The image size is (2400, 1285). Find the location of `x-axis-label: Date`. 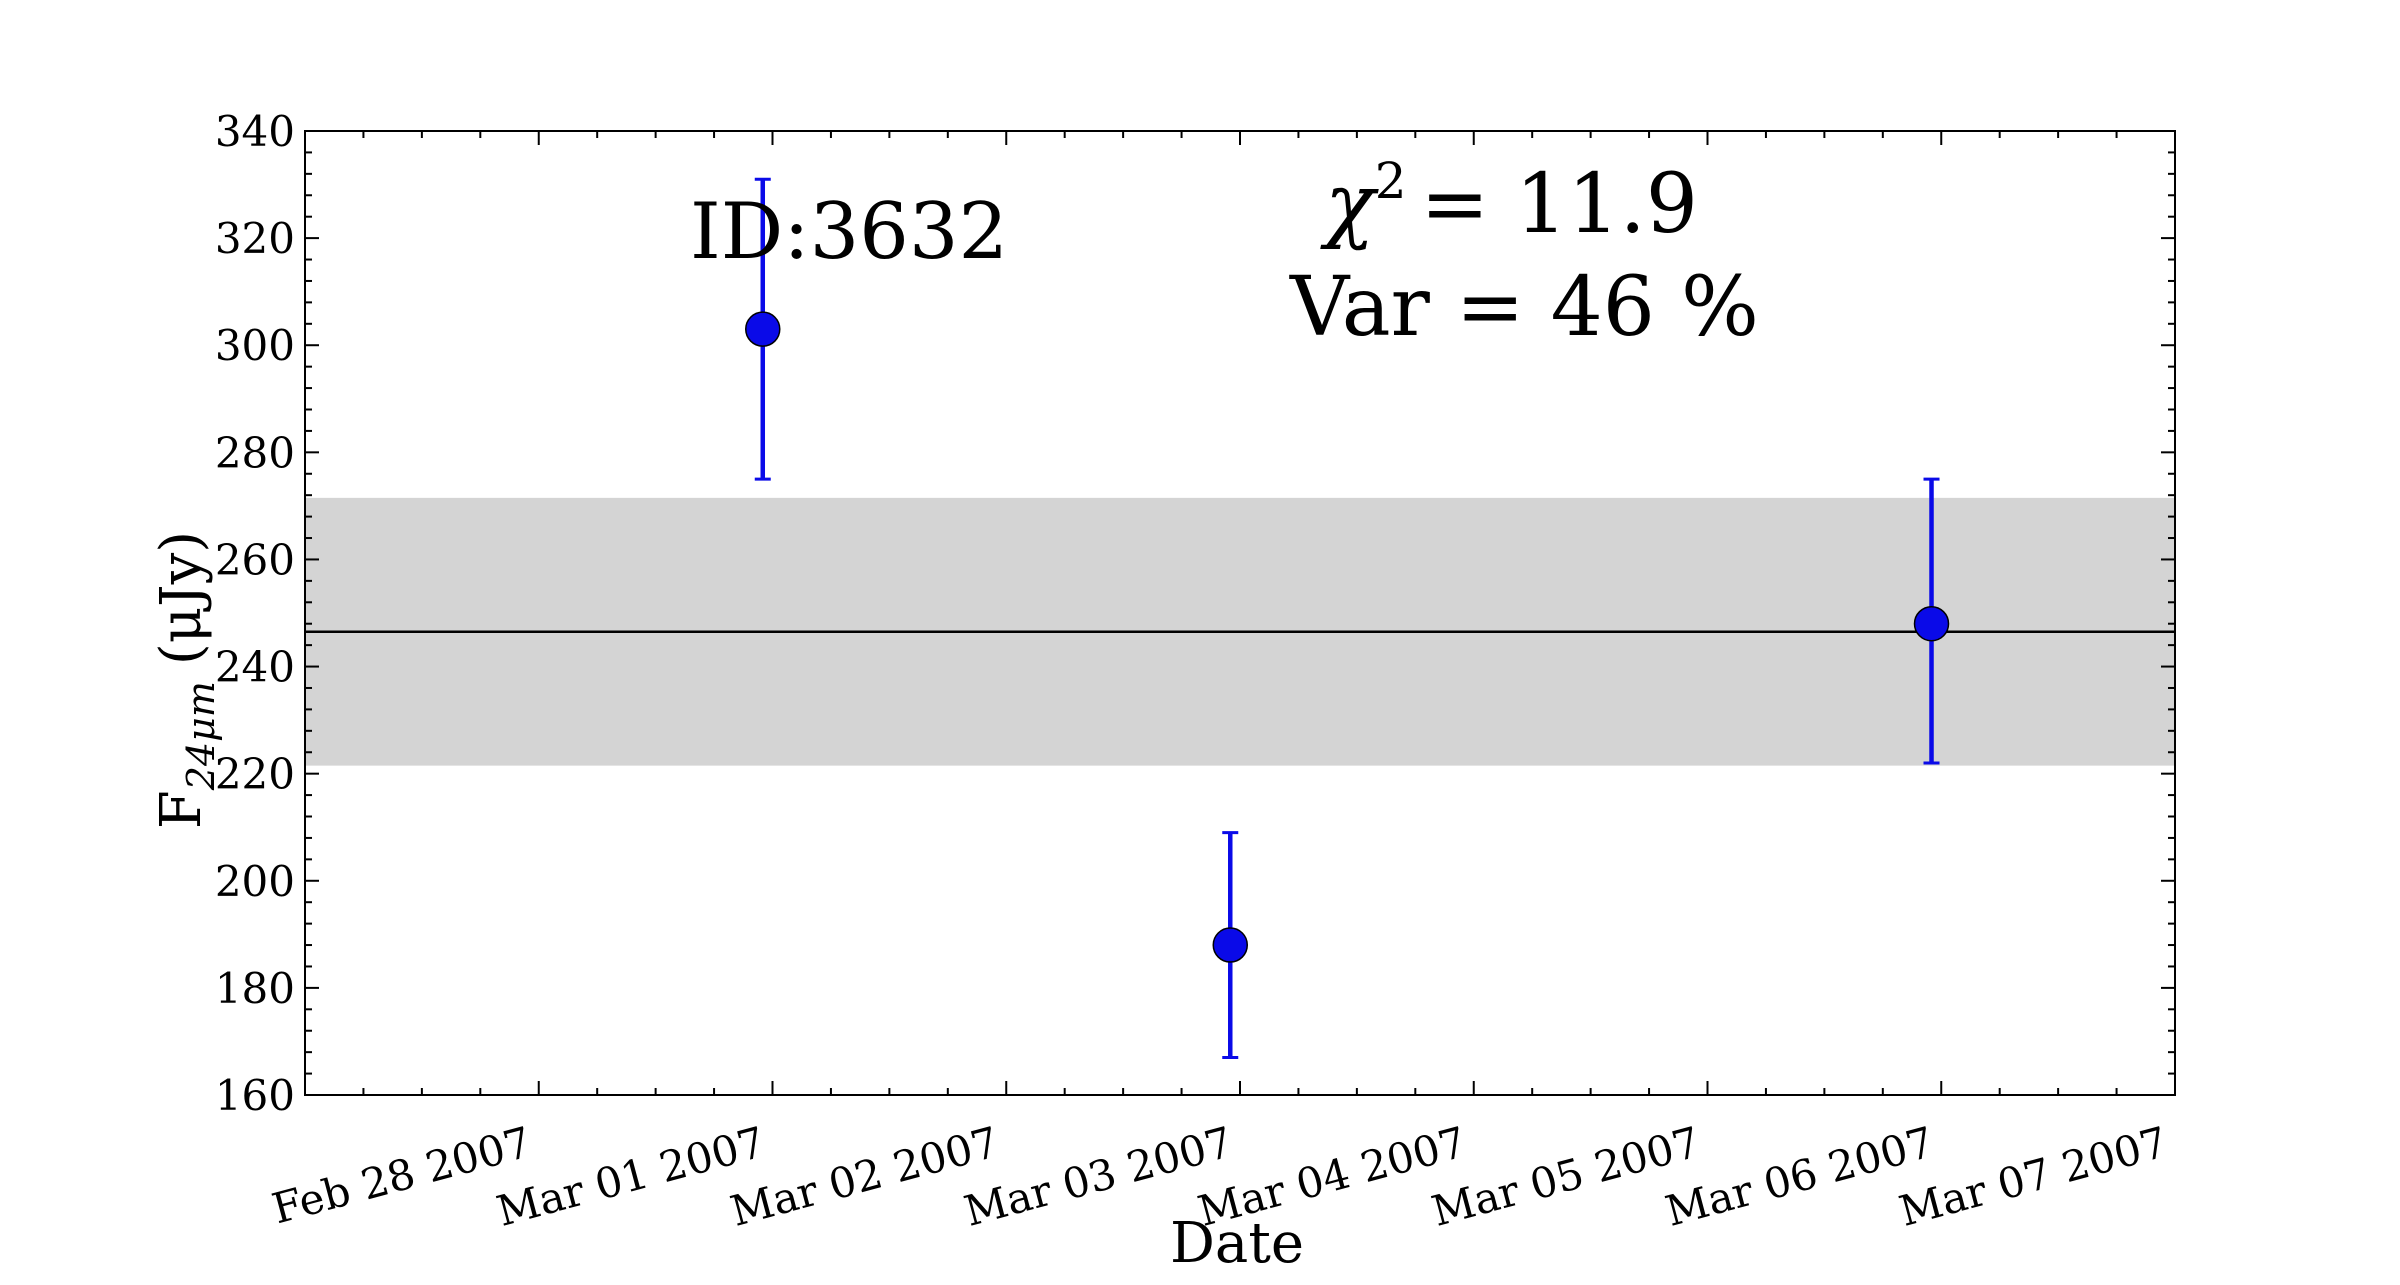

x-axis-label: Date is located at coordinates (1237, 1243).